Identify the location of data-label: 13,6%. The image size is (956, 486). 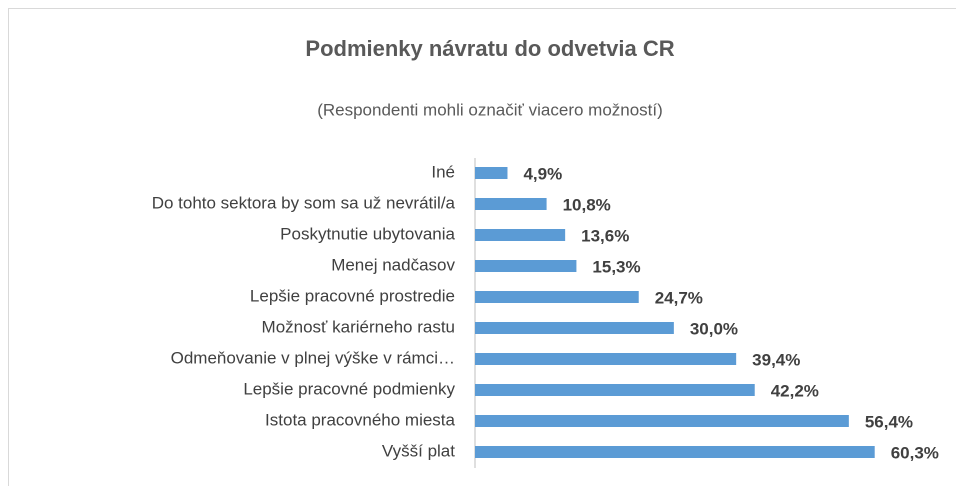
(605, 235).